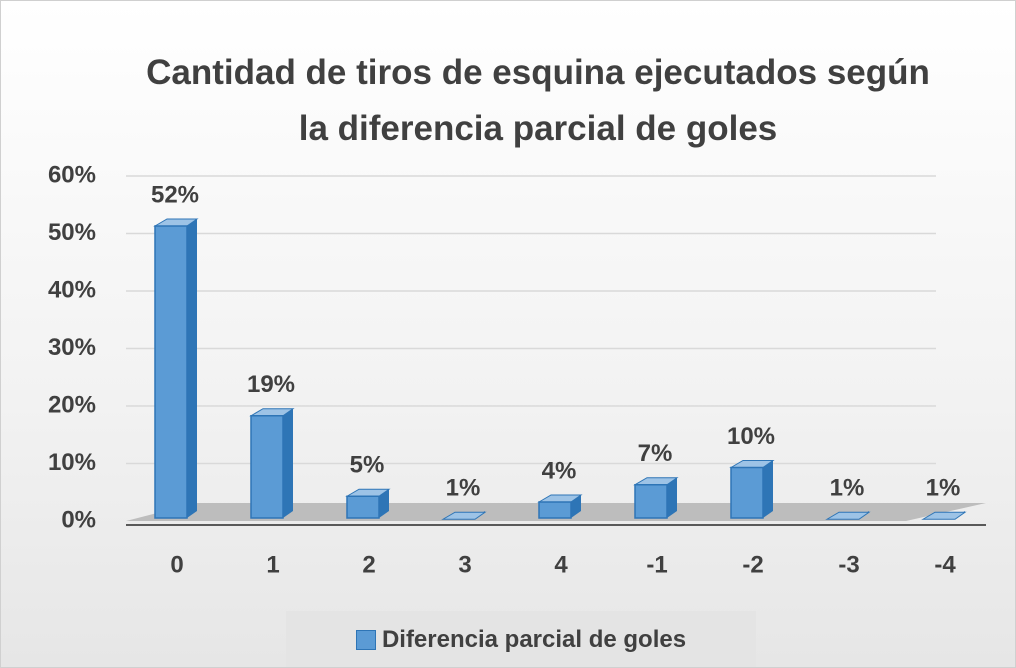 Image resolution: width=1016 pixels, height=668 pixels. What do you see at coordinates (72, 289) in the screenshot?
I see `y-tick-label: 40%` at bounding box center [72, 289].